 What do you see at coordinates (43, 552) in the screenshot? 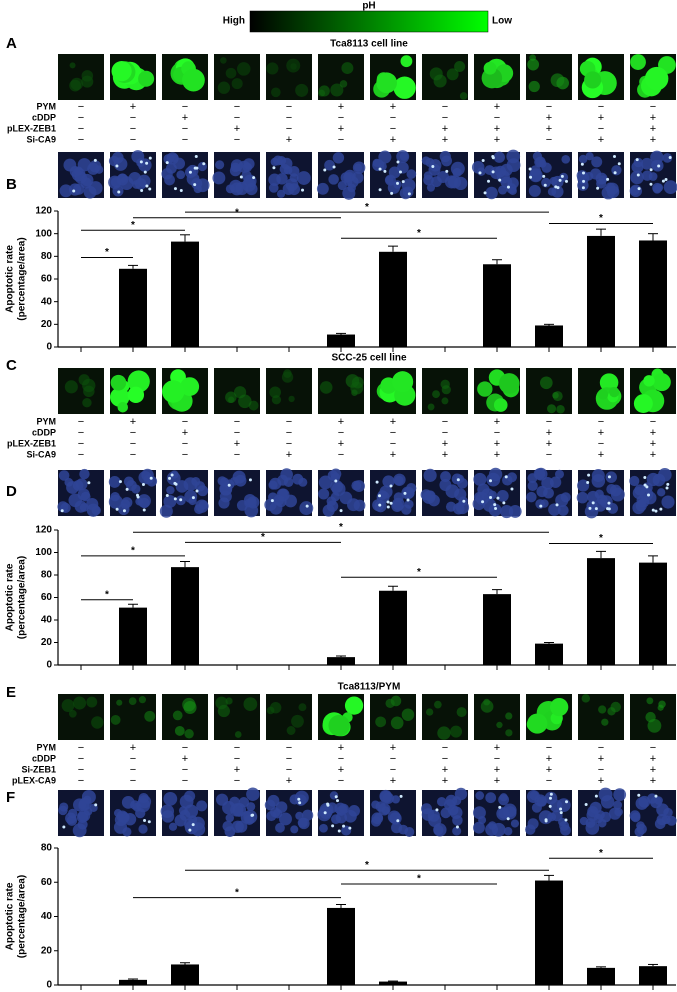
I see `y-tick-label: 100` at bounding box center [43, 552].